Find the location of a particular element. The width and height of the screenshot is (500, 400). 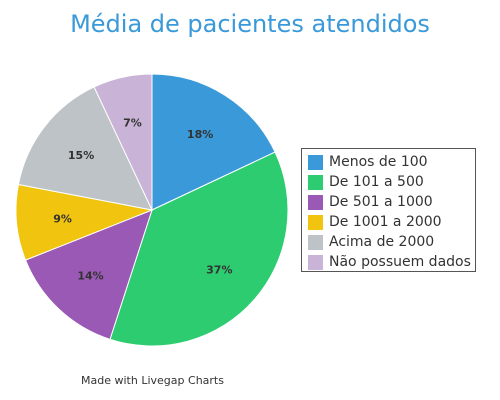

legend-item: De 101 a 500 is located at coordinates (391, 182).